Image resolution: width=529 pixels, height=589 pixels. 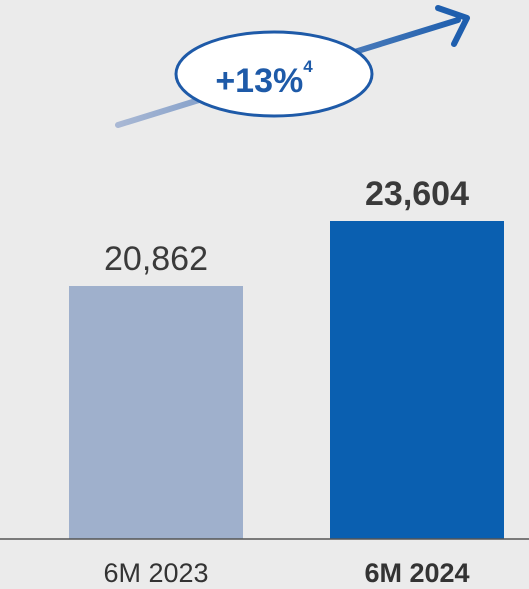 I want to click on growth-badge: +13%4, so click(x=274, y=74).